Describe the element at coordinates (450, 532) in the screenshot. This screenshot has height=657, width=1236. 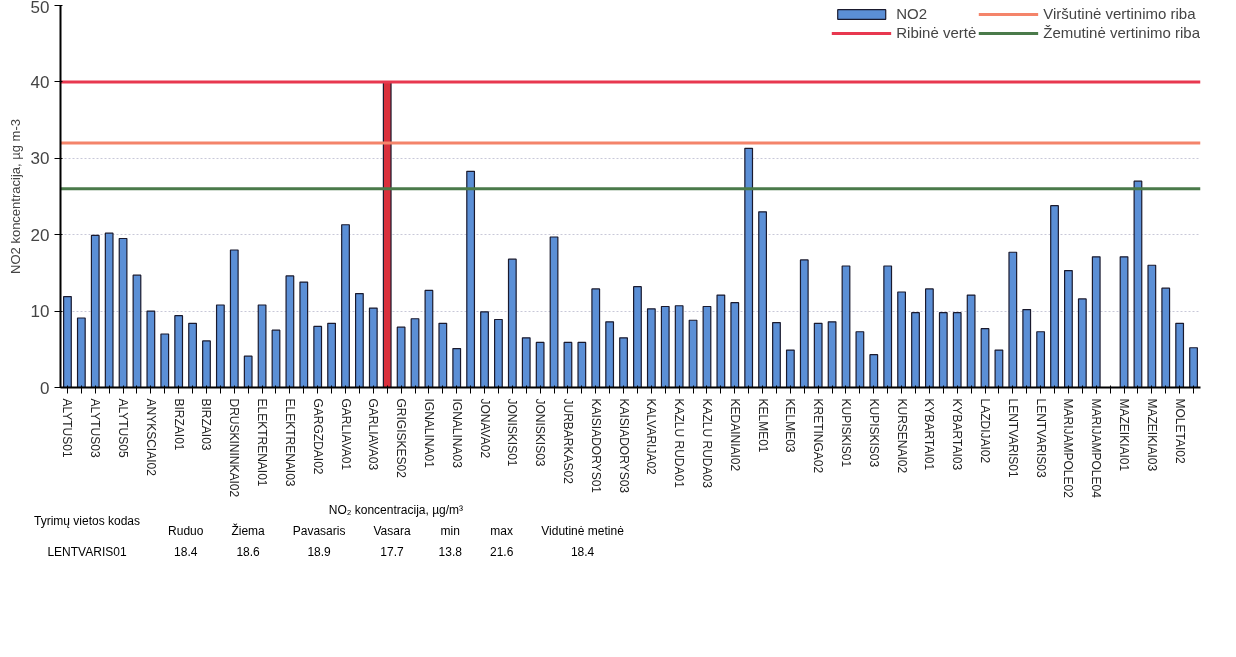
I see `text: min` at that location.